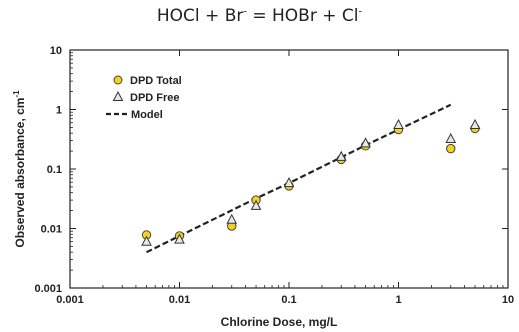  I want to click on y-axis-title: Observed absorbance, cm-1, so click(19, 169).